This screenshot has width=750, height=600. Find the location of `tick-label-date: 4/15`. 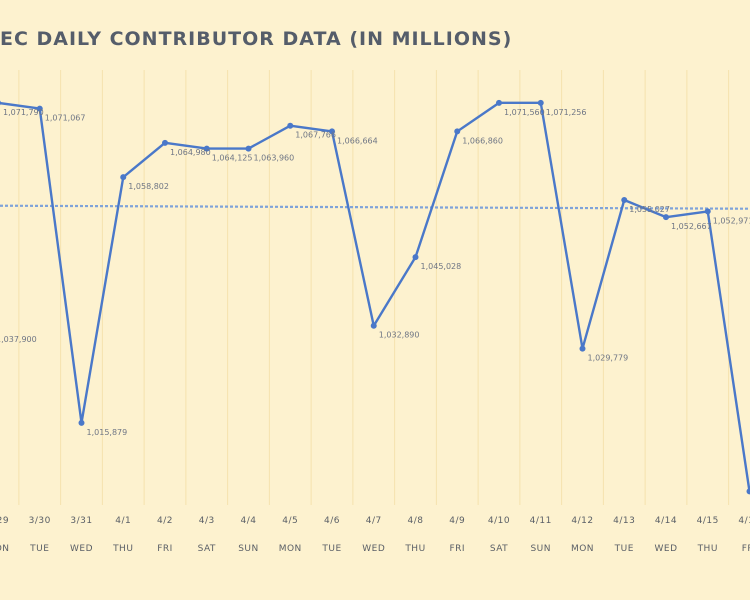

tick-label-date: 4/15 is located at coordinates (708, 521).